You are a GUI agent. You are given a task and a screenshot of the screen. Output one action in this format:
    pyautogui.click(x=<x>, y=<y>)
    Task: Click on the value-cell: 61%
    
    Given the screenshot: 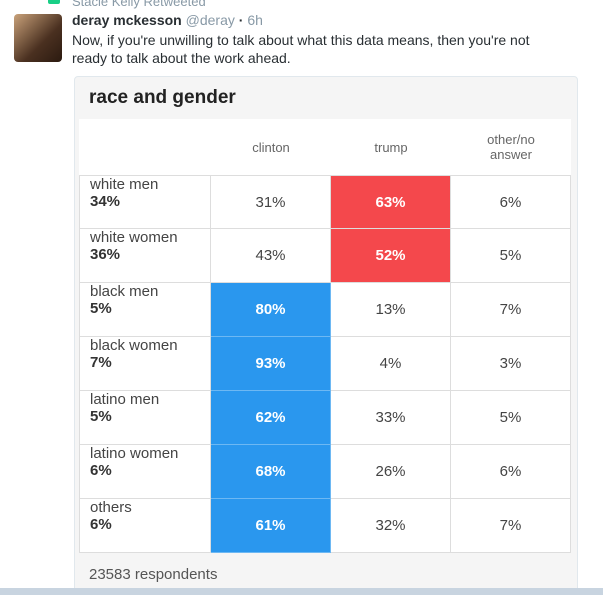 What is the action you would take?
    pyautogui.click(x=271, y=526)
    